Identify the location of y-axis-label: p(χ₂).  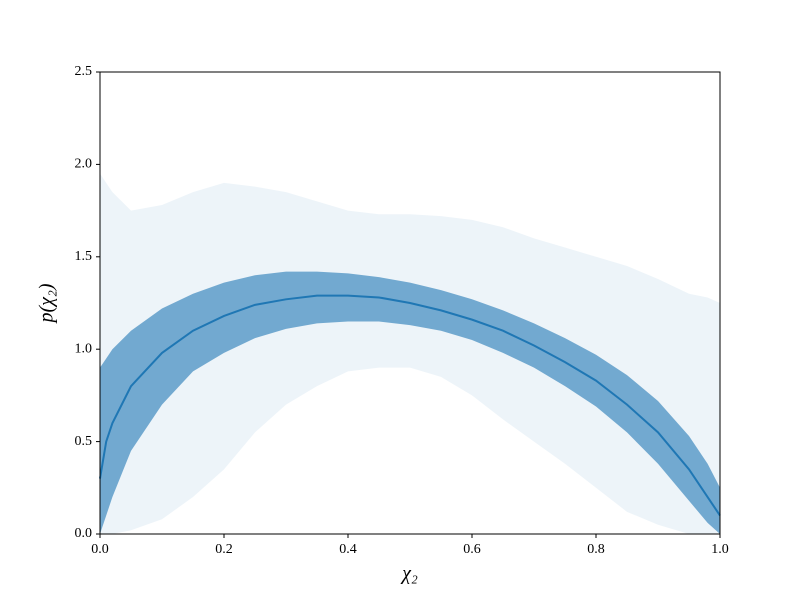
(47, 303).